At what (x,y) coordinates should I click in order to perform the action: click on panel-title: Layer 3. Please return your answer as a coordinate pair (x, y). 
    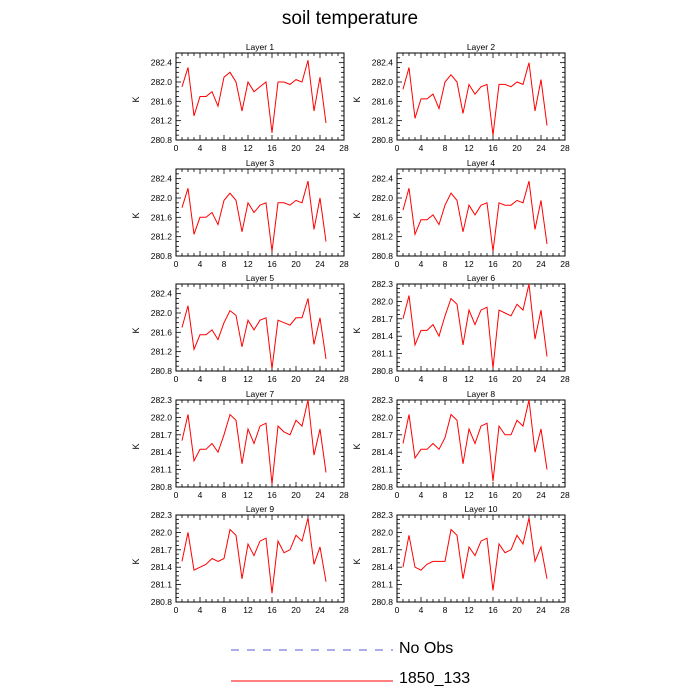
    Looking at the image, I should click on (260, 163).